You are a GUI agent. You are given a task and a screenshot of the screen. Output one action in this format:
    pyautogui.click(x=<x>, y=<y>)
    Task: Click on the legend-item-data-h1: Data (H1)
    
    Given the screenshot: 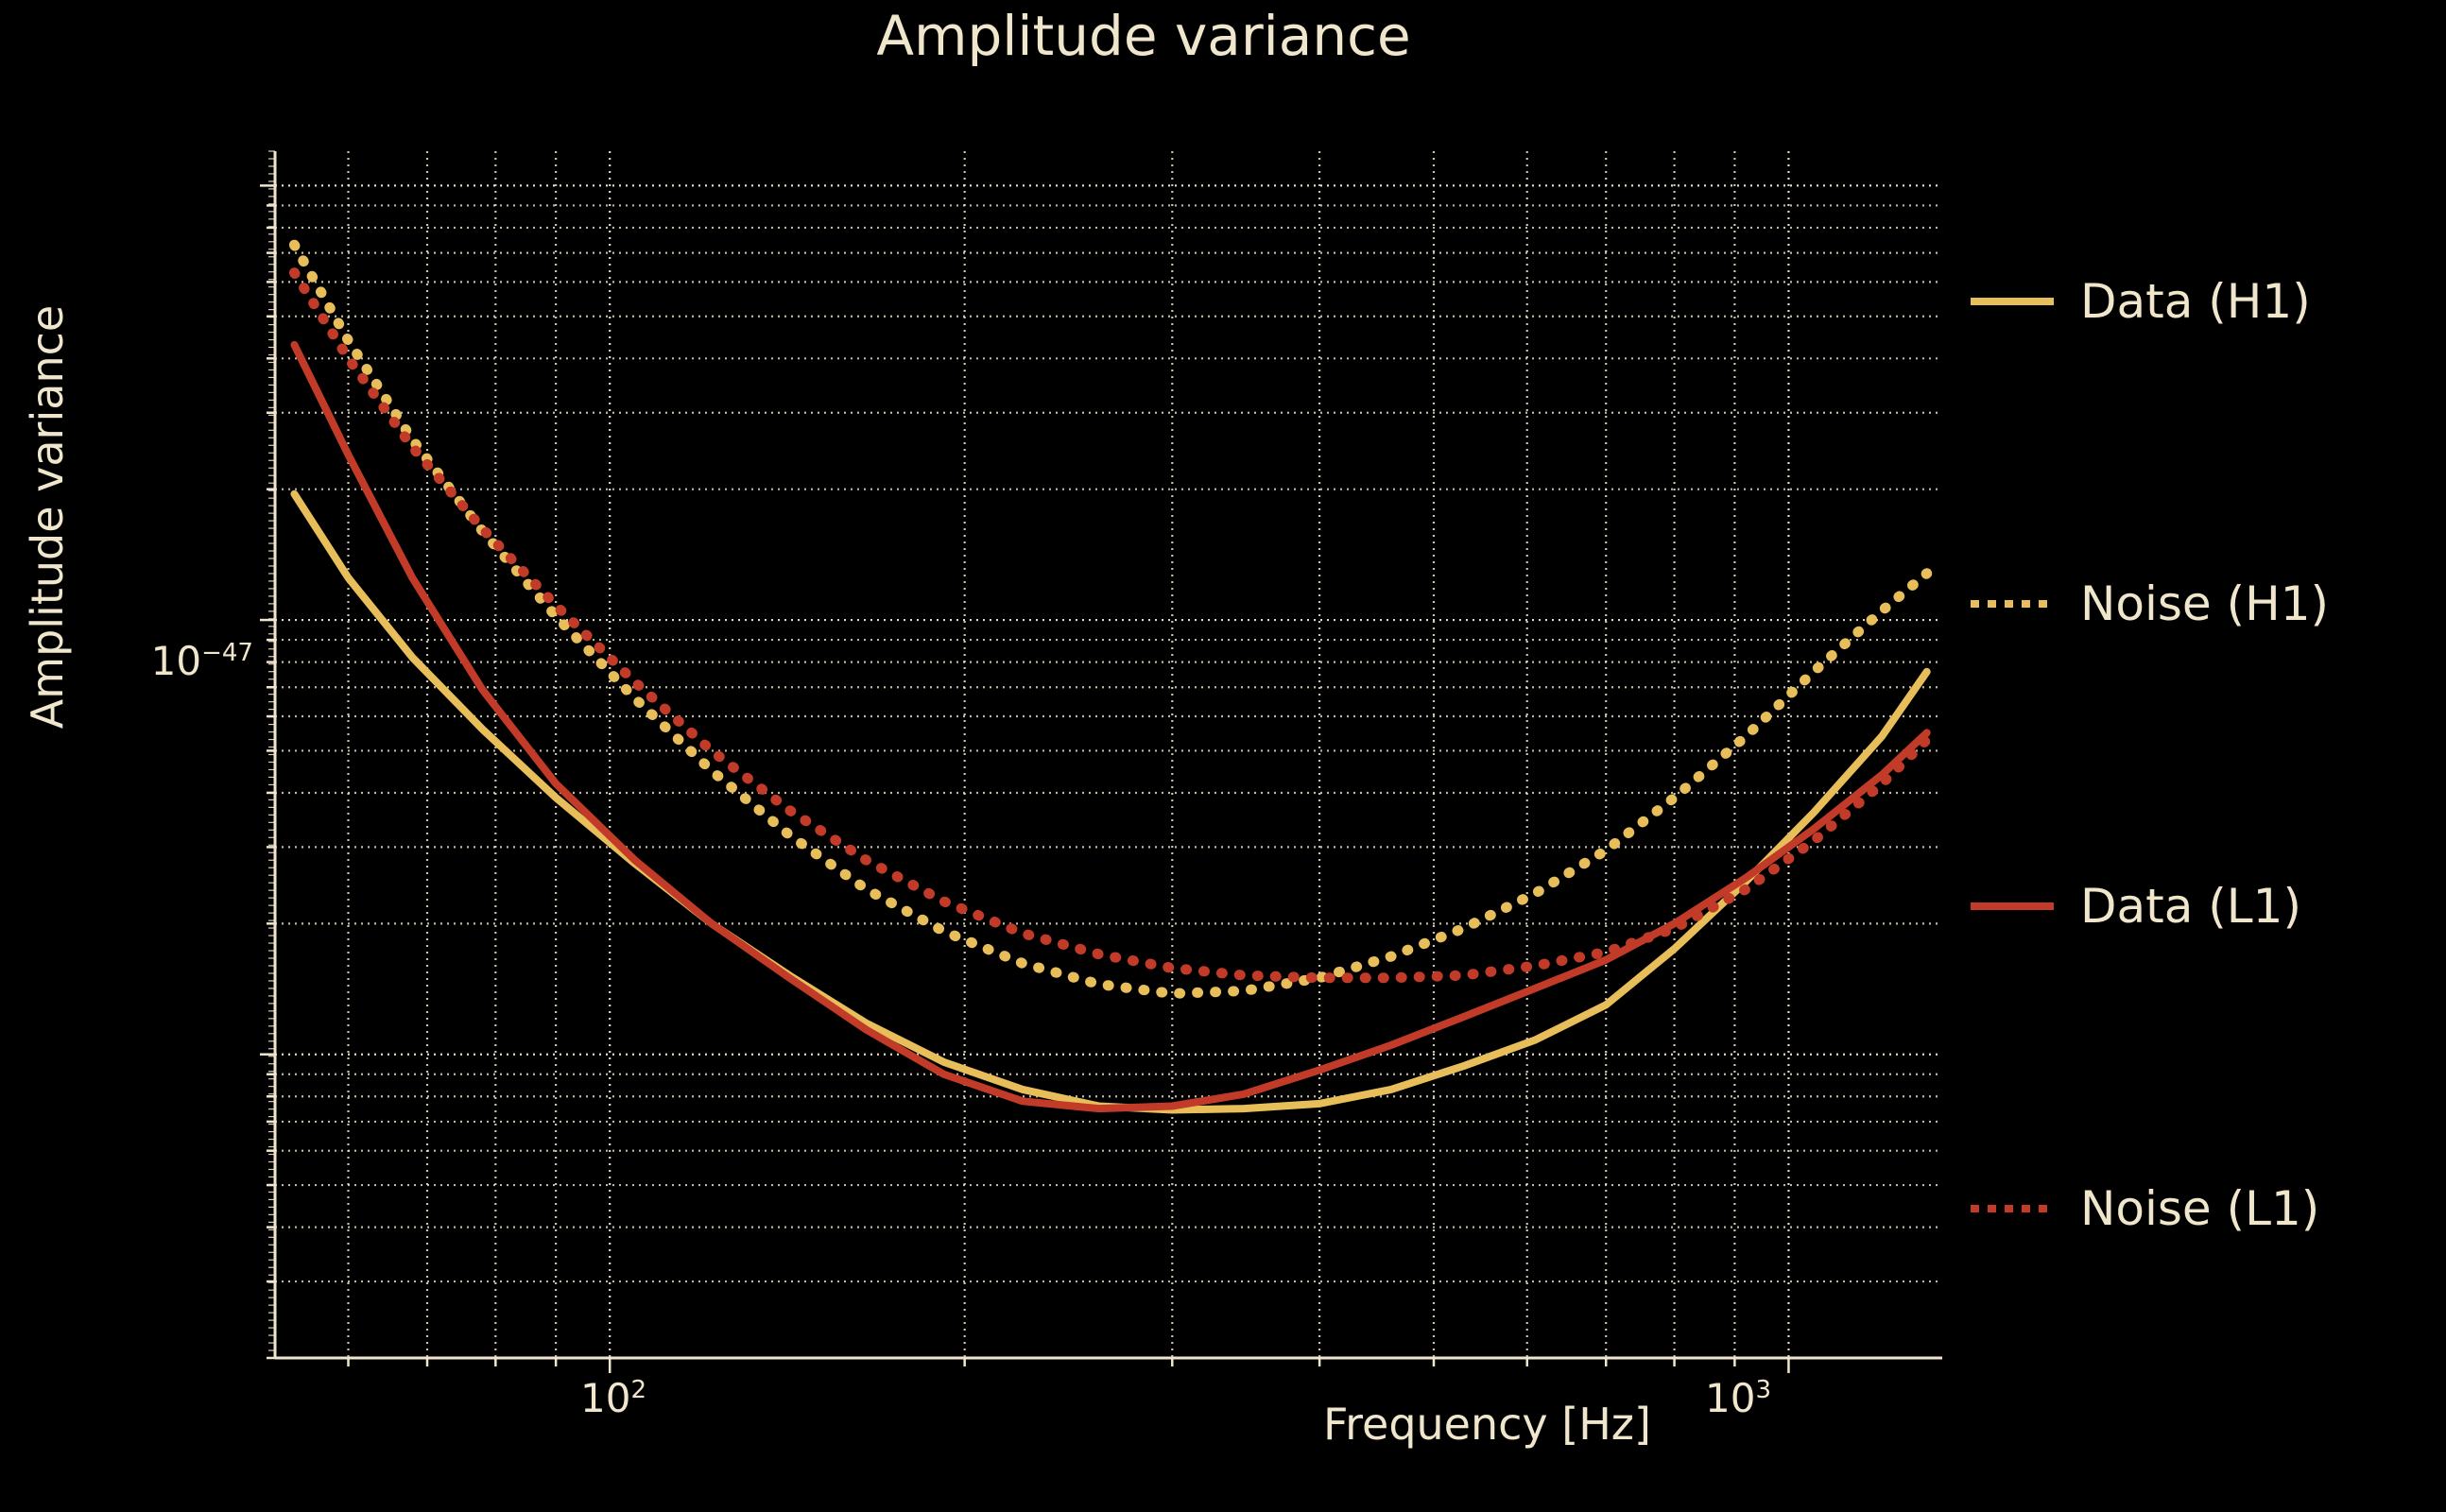 What is the action you would take?
    pyautogui.click(x=2141, y=301)
    